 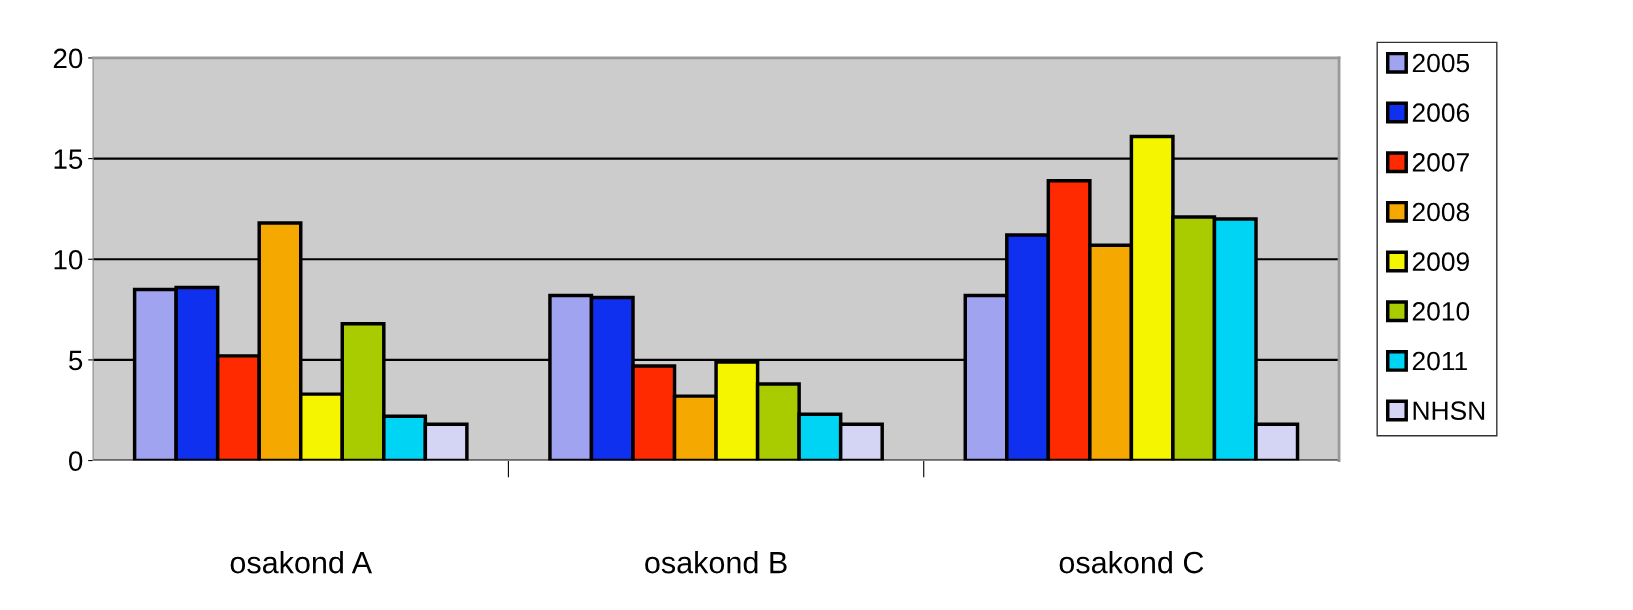 I want to click on legend-label: 2009, so click(x=1440, y=262).